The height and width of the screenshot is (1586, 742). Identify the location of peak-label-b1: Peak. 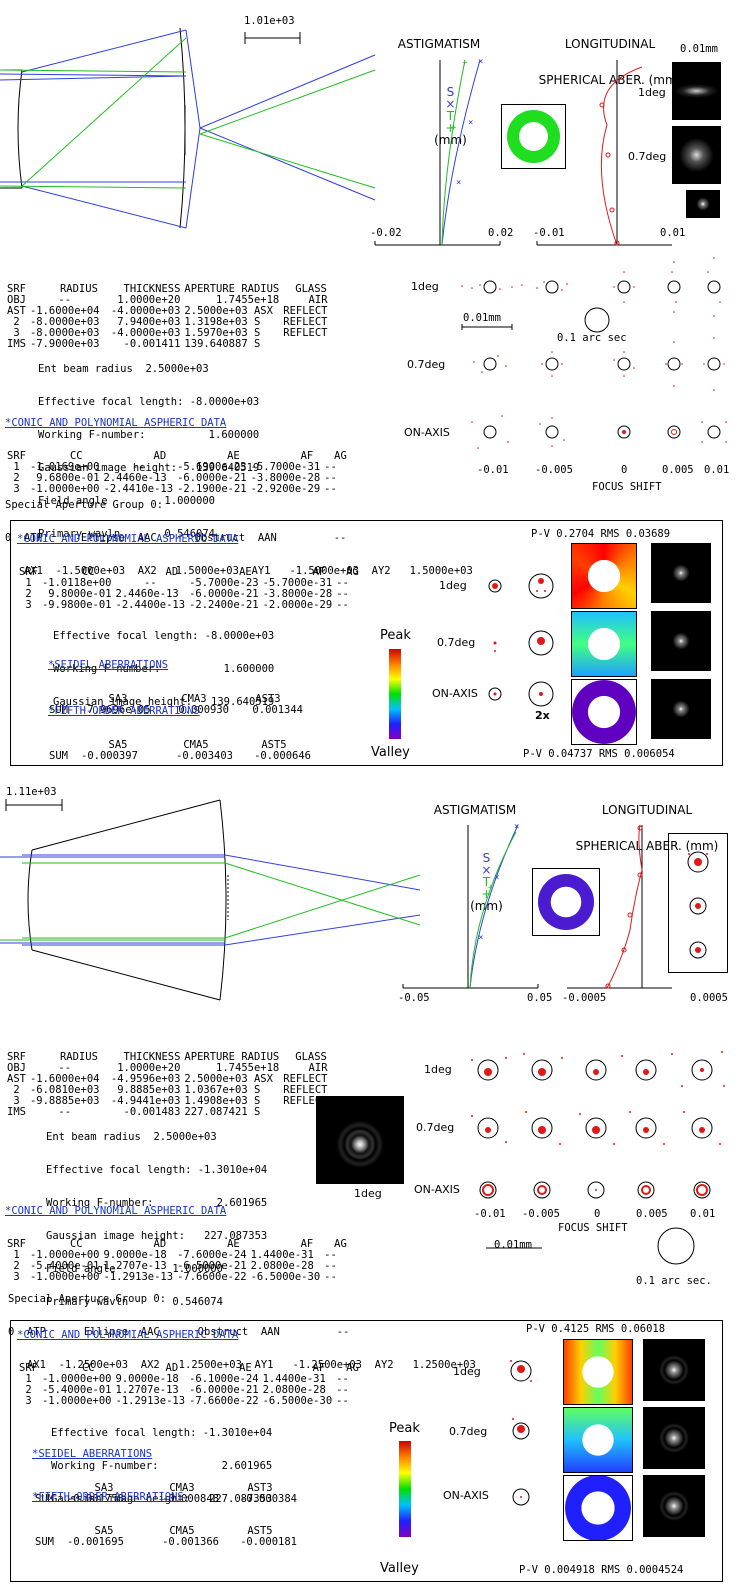
(395, 635).